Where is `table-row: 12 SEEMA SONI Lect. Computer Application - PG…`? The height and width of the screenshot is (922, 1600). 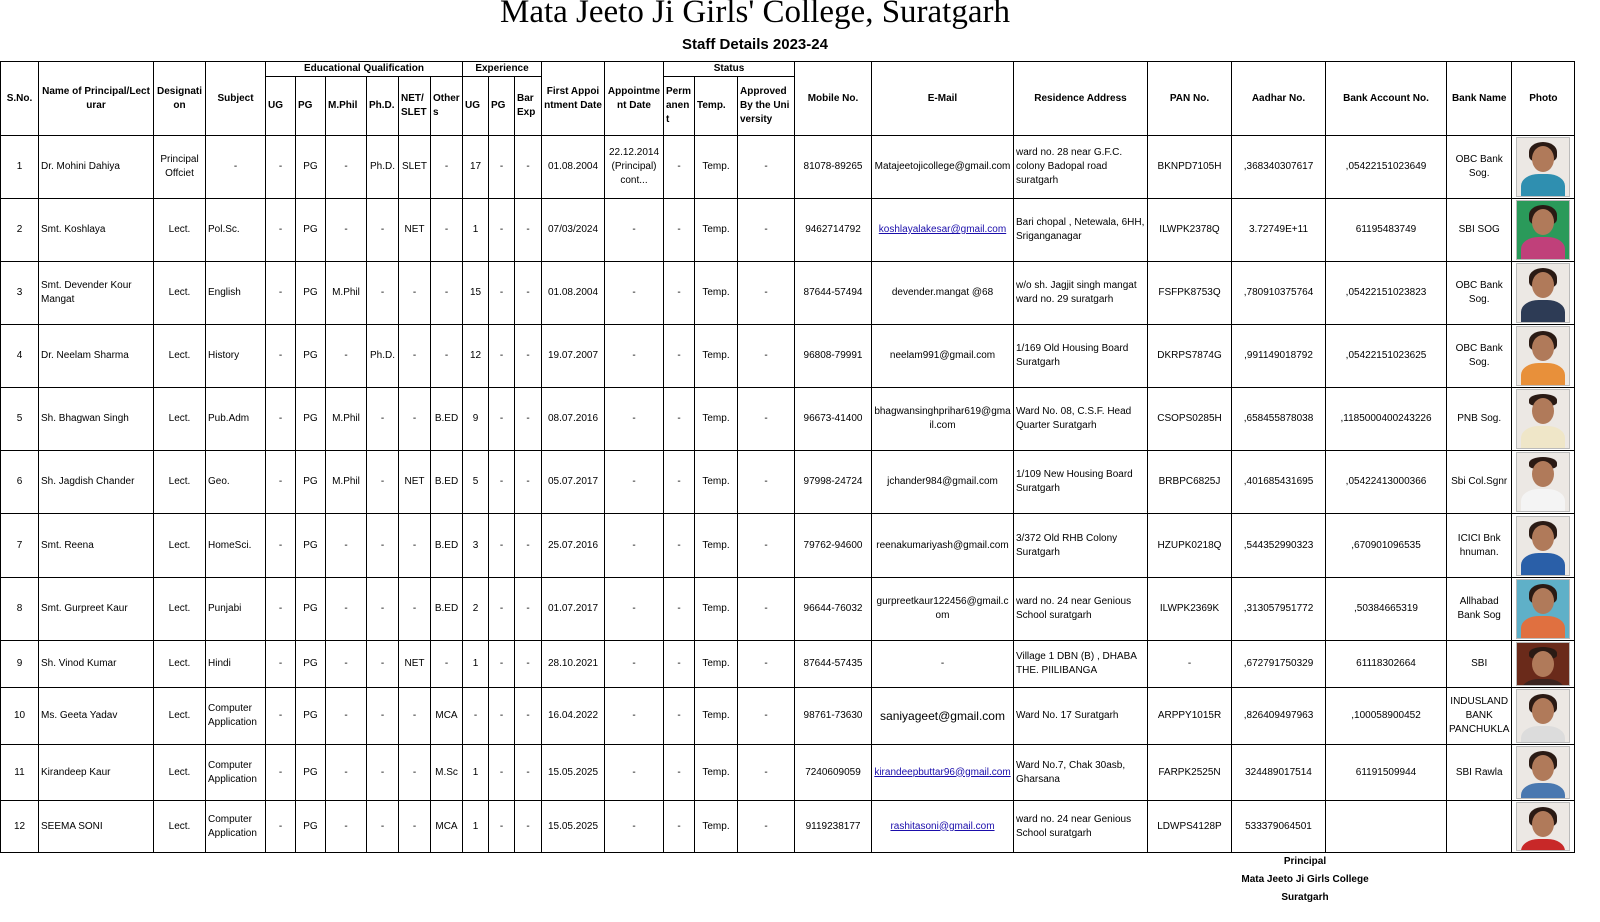 table-row: 12 SEEMA SONI Lect. Computer Application - PG… is located at coordinates (788, 826).